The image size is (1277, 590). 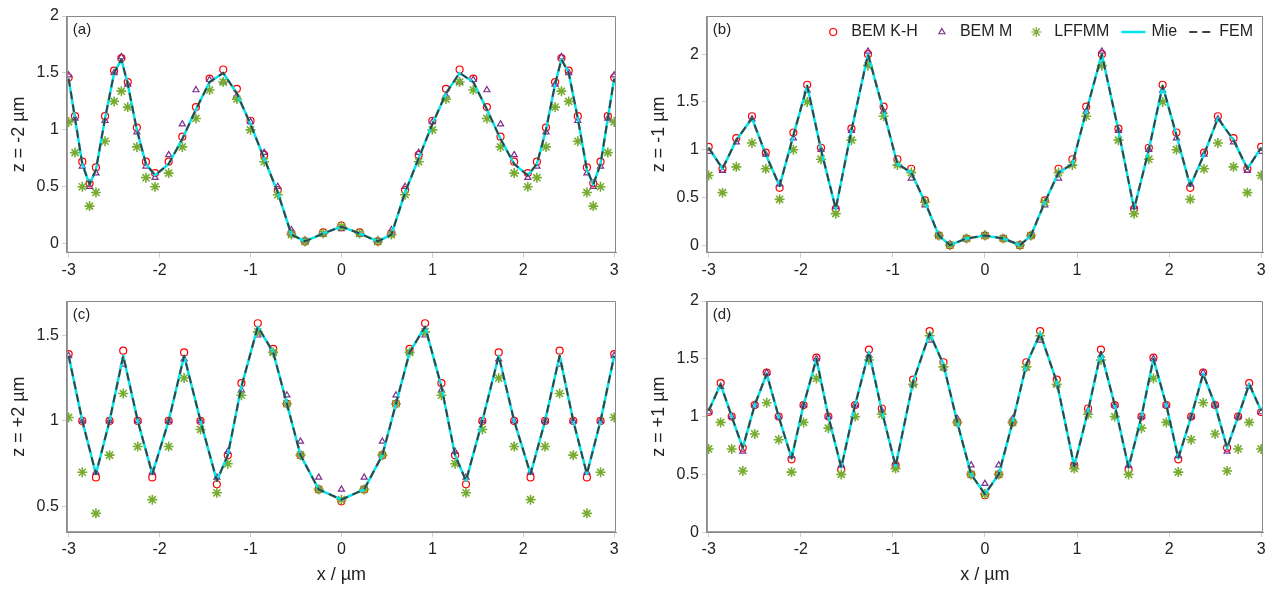 I want to click on y-axis-title: z = -1 µm, so click(x=657, y=134).